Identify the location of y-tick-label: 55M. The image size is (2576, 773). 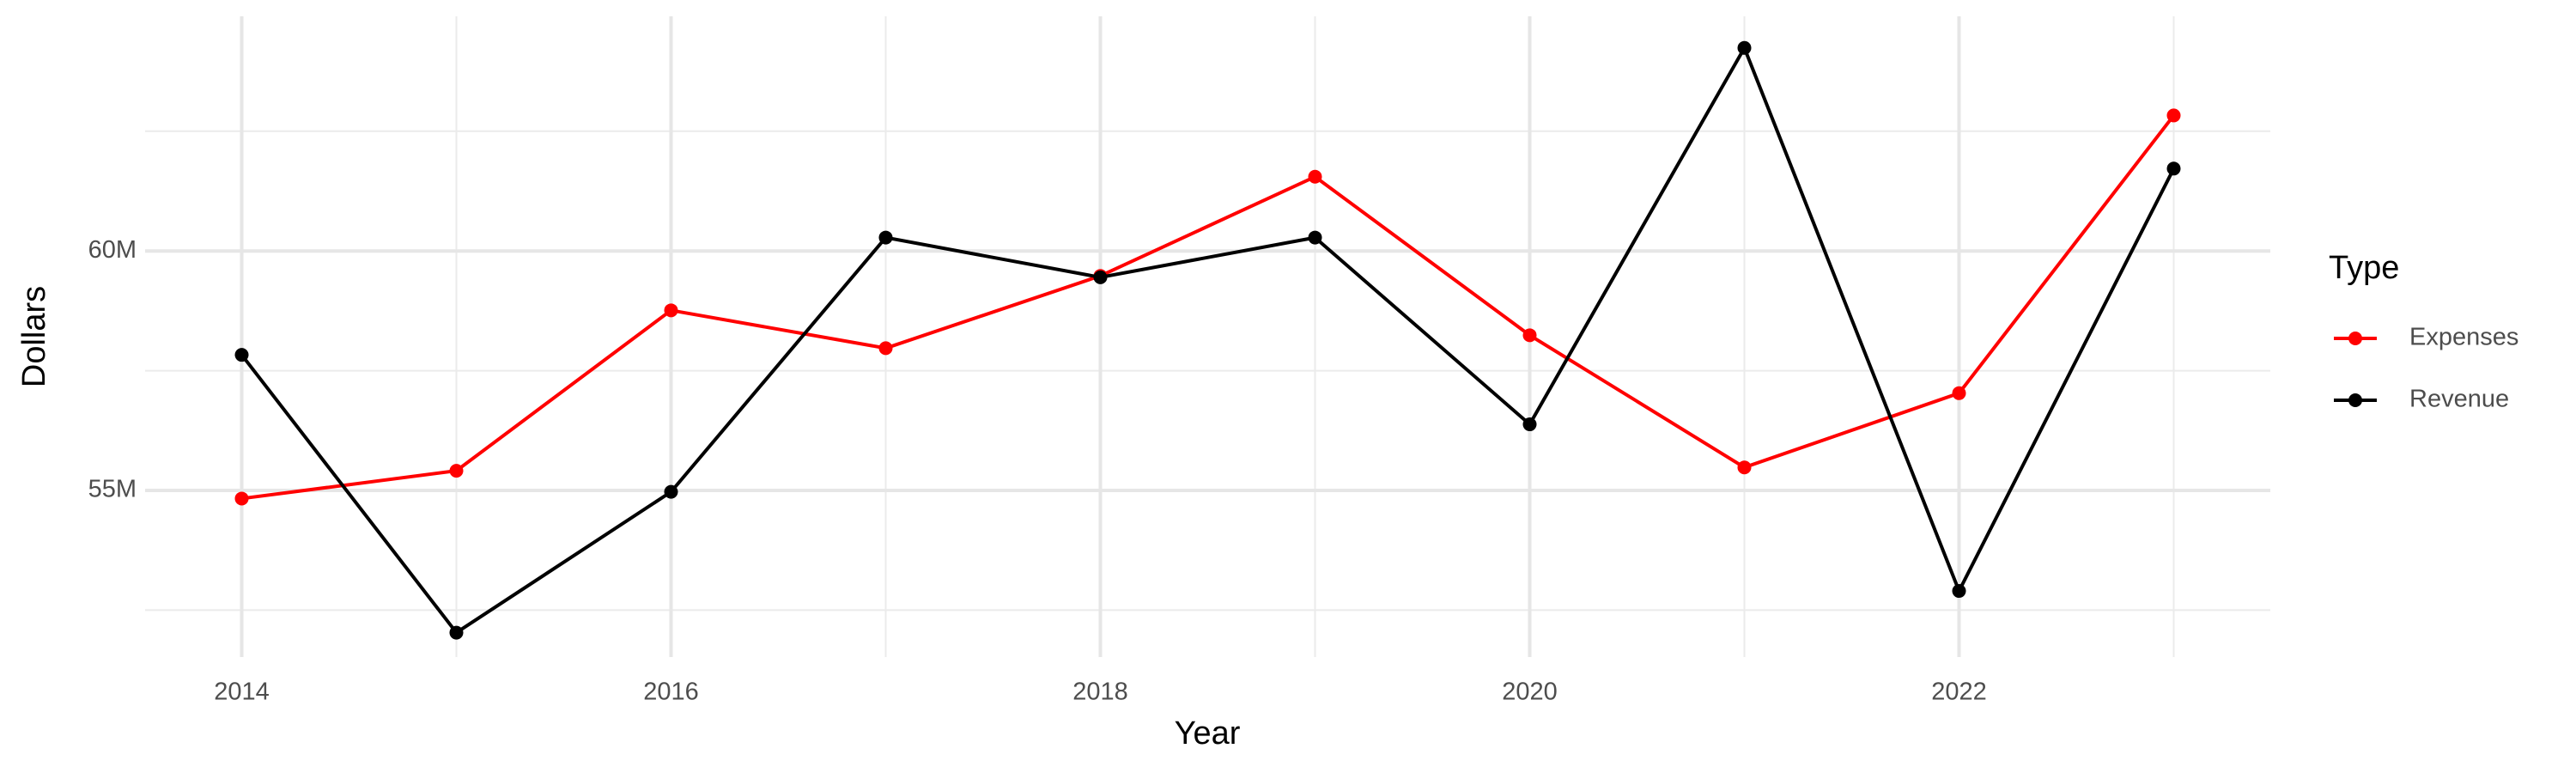
(112, 489).